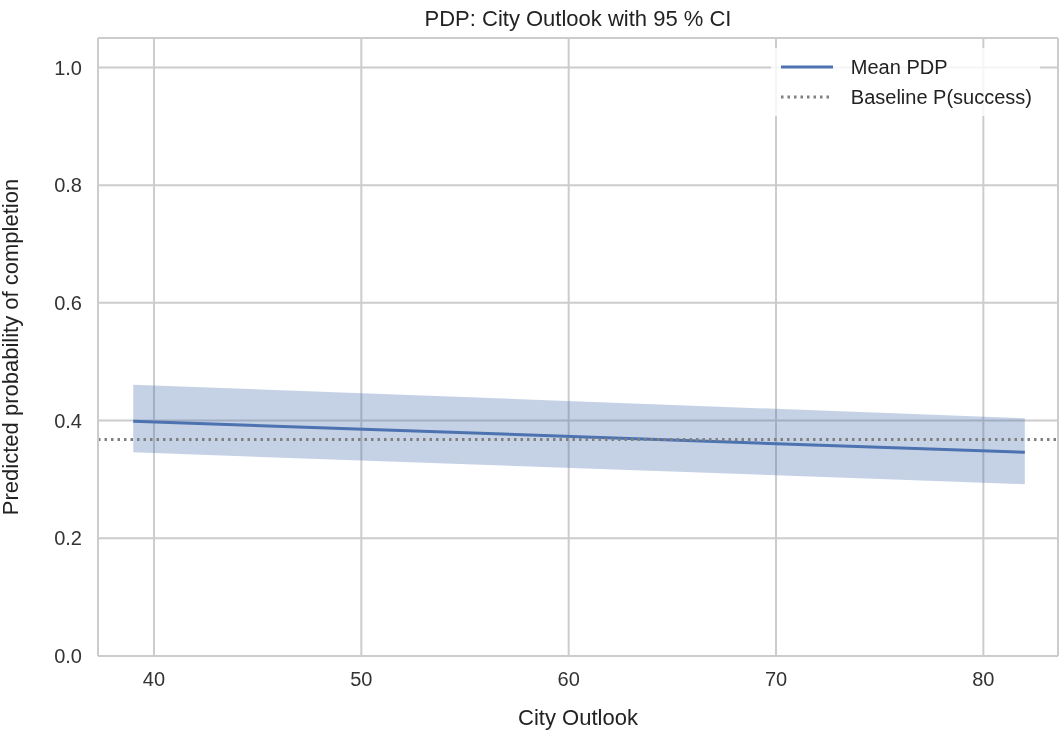  I want to click on x-tick-label: 50, so click(361, 679).